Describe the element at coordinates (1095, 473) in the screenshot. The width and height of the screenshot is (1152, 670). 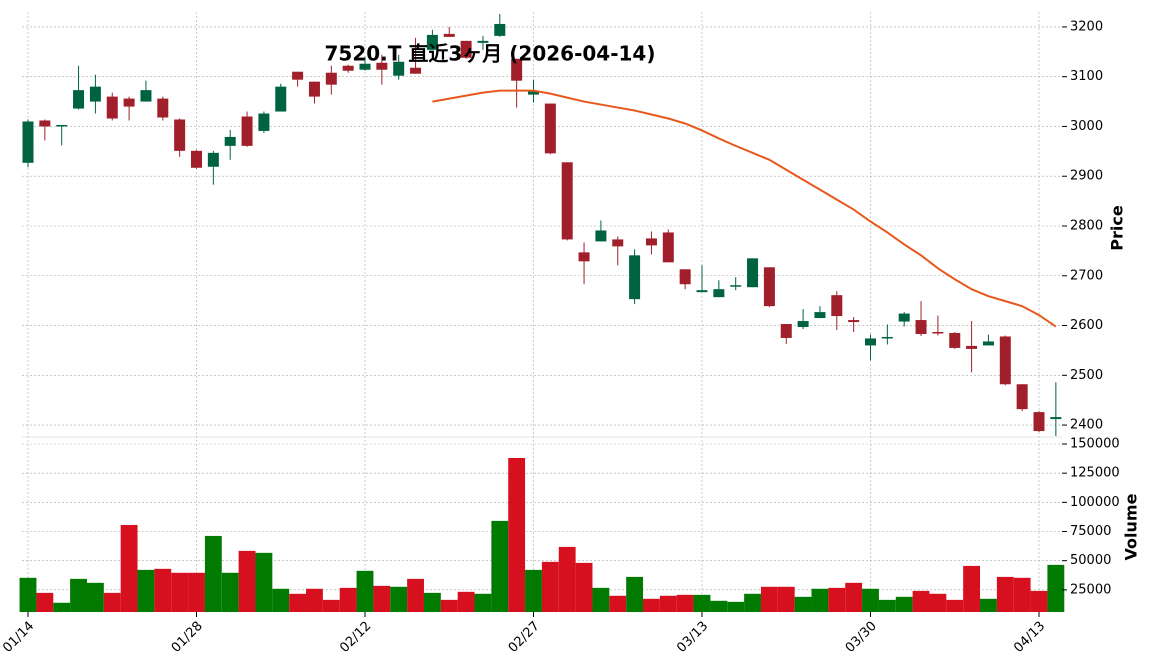
I see `y-tick-label: 125000` at that location.